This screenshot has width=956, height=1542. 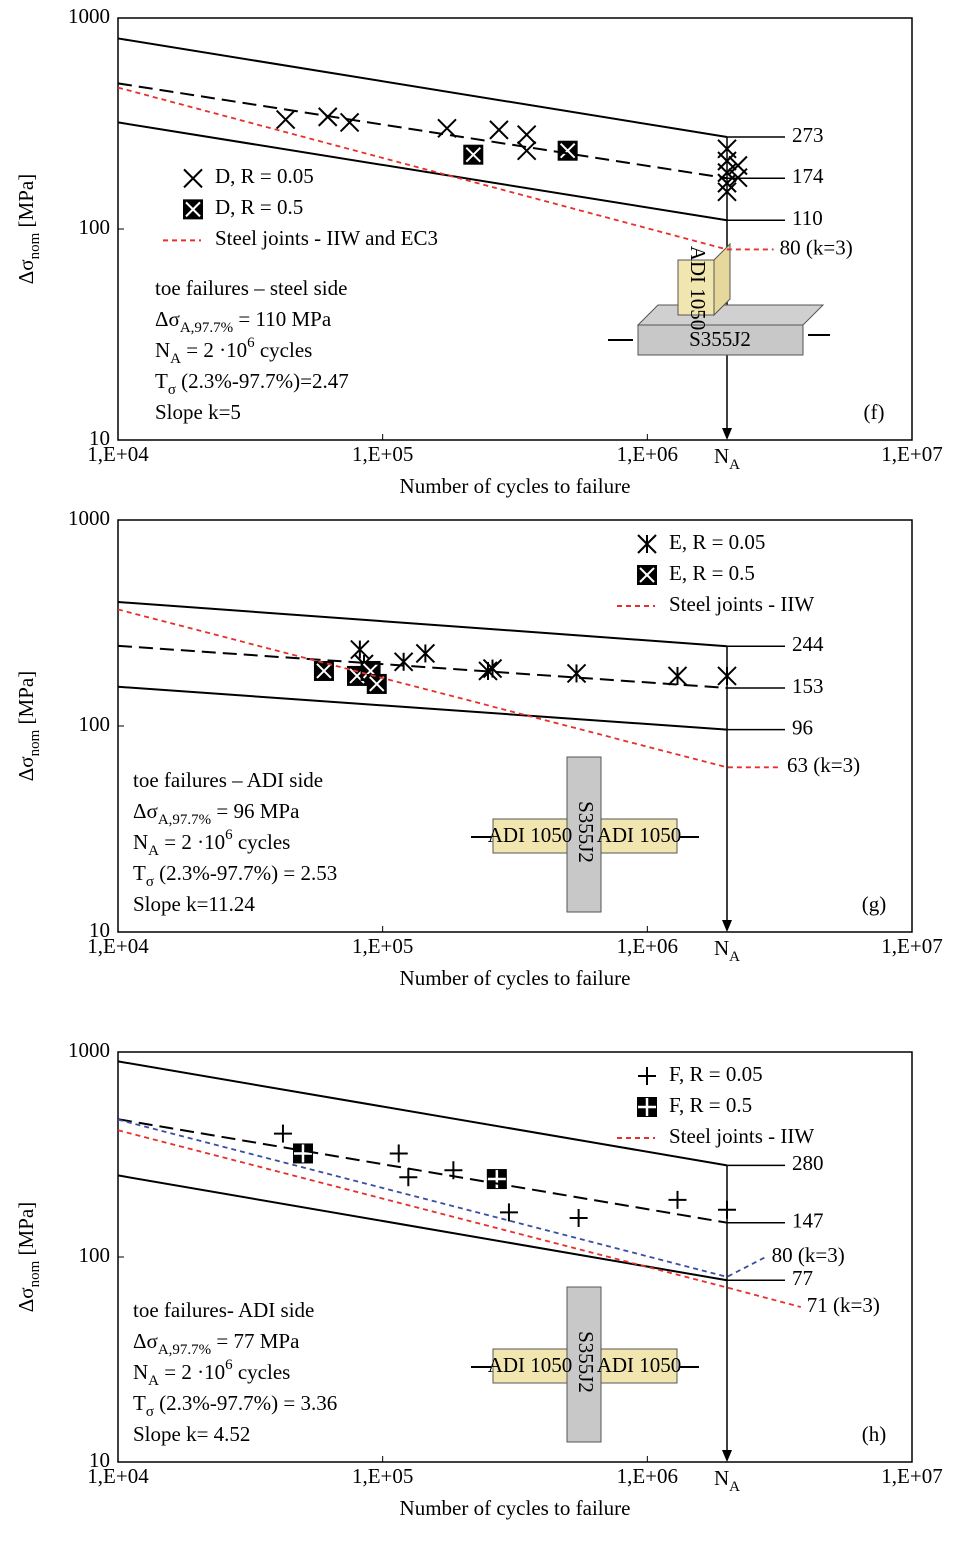 What do you see at coordinates (808, 686) in the screenshot?
I see `line-end-label: 153` at bounding box center [808, 686].